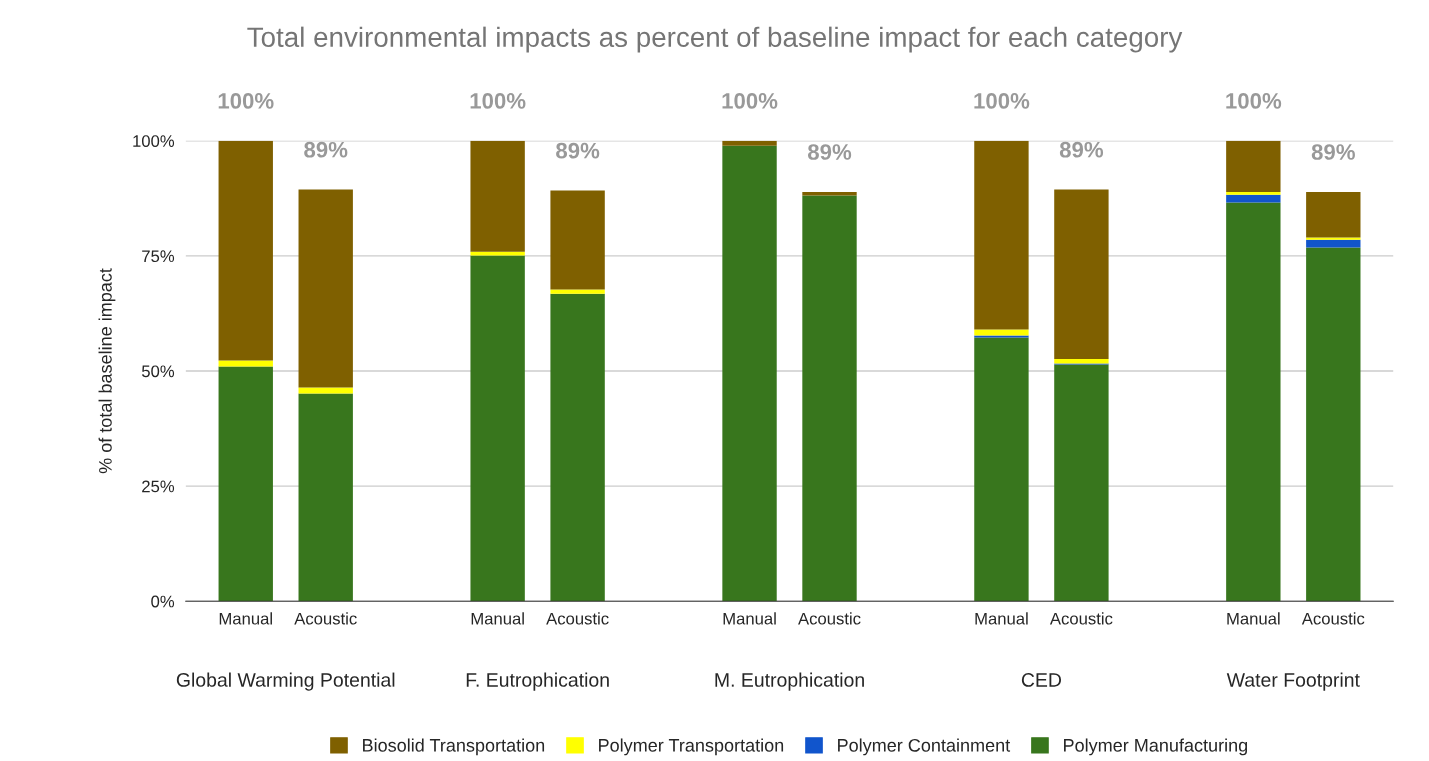  I want to click on text: M. Eutrophication, so click(789, 681).